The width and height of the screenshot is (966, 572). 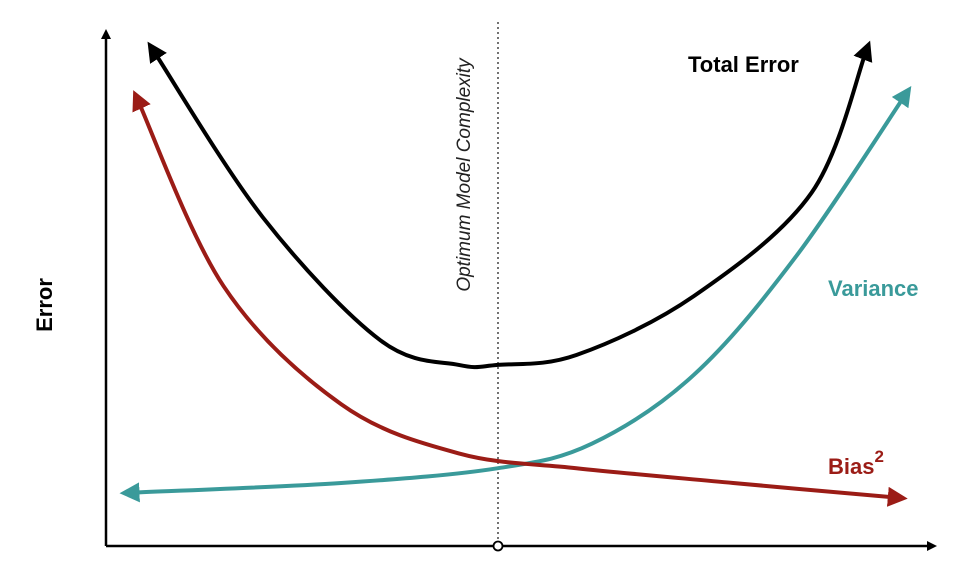 I want to click on variance-label: Variance, so click(x=873, y=288).